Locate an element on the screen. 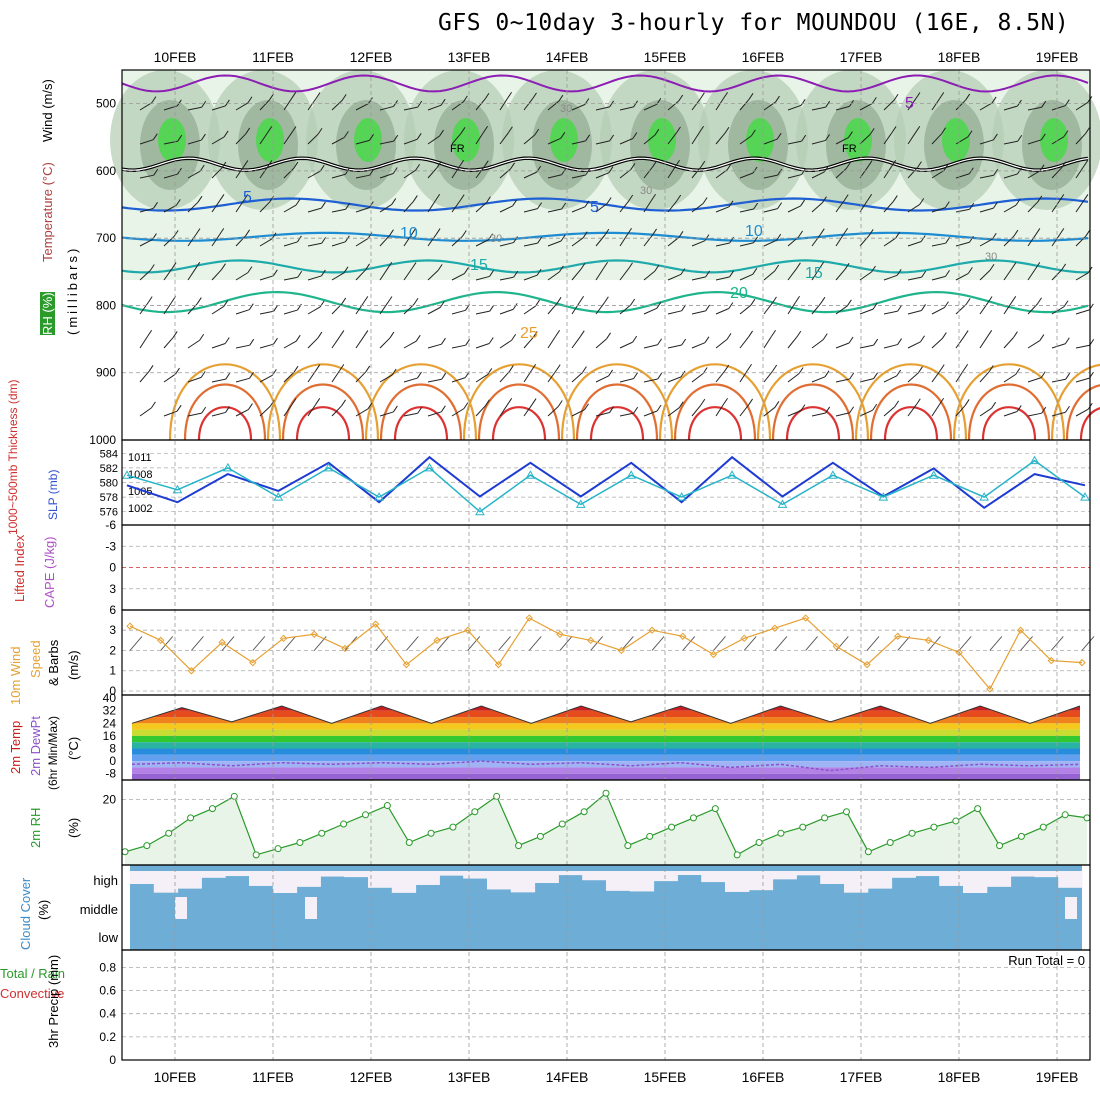  contour-label: 5 is located at coordinates (594, 207).